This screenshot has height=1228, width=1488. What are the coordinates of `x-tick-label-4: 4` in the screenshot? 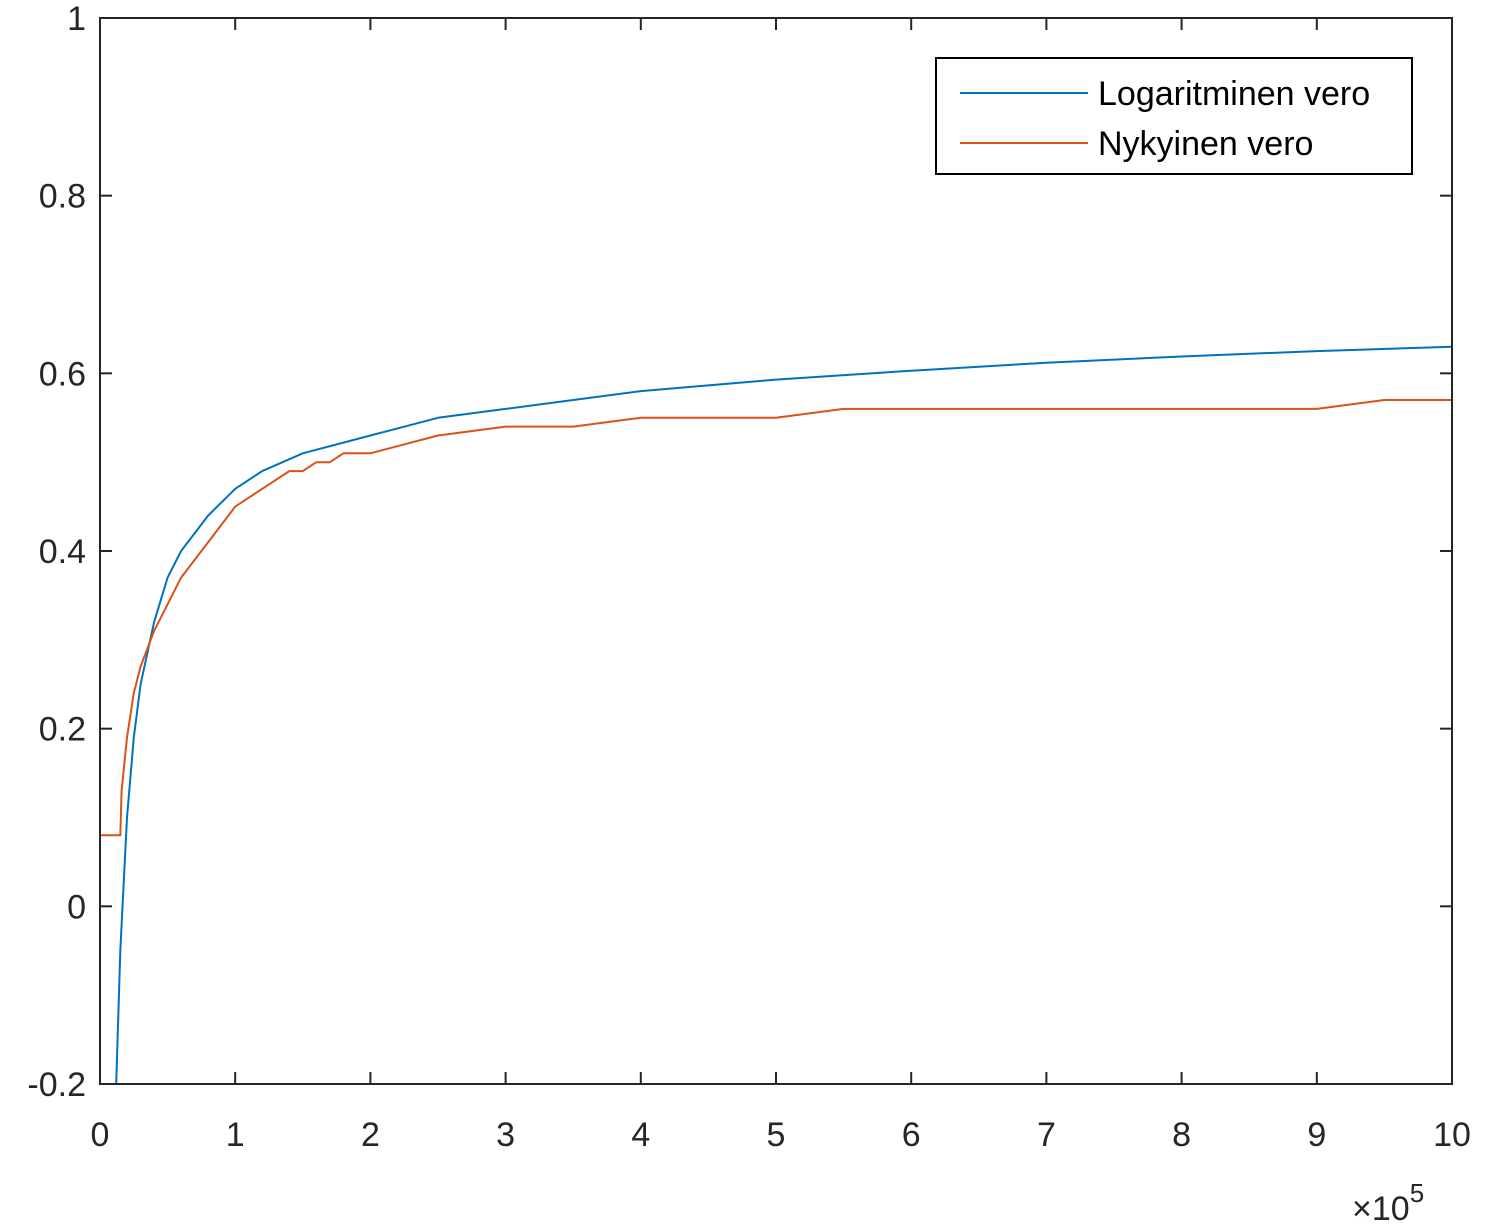 It's located at (640, 1135).